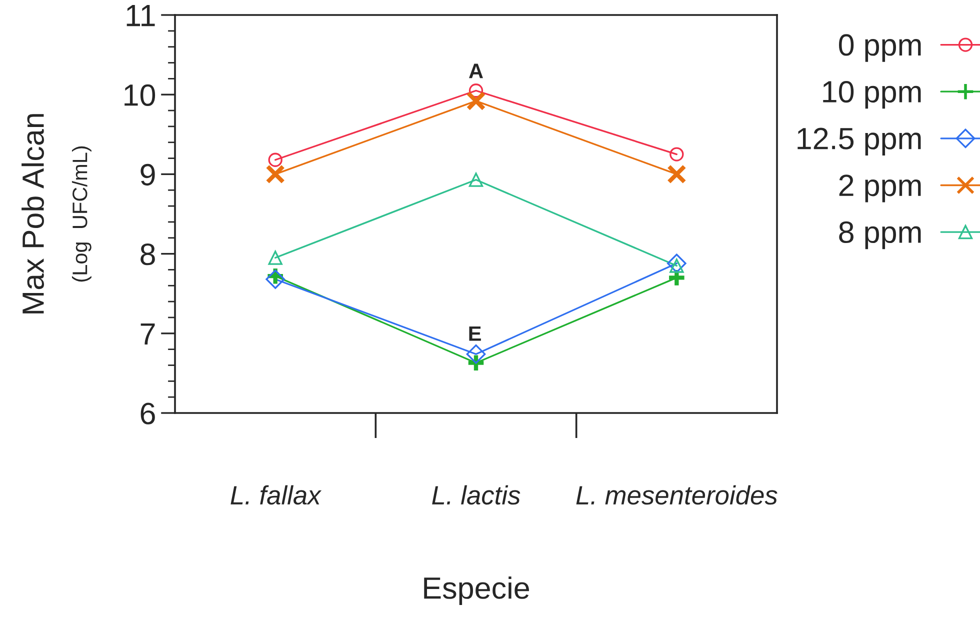  What do you see at coordinates (276, 495) in the screenshot?
I see `x-tick-label: L. fallax` at bounding box center [276, 495].